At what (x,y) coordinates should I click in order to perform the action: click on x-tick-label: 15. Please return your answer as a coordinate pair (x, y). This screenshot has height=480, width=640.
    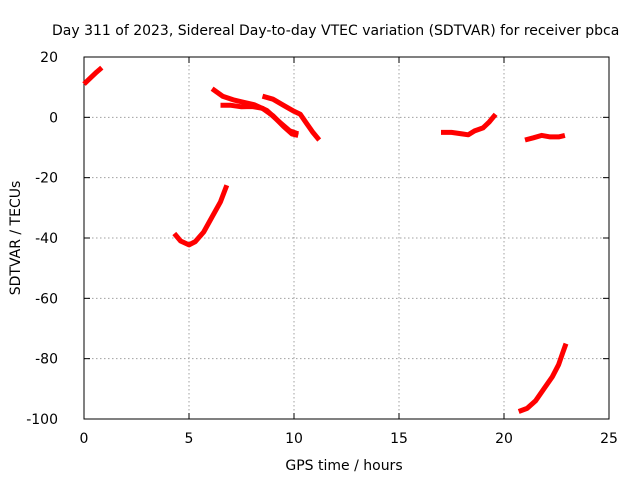
    Looking at the image, I should click on (399, 439).